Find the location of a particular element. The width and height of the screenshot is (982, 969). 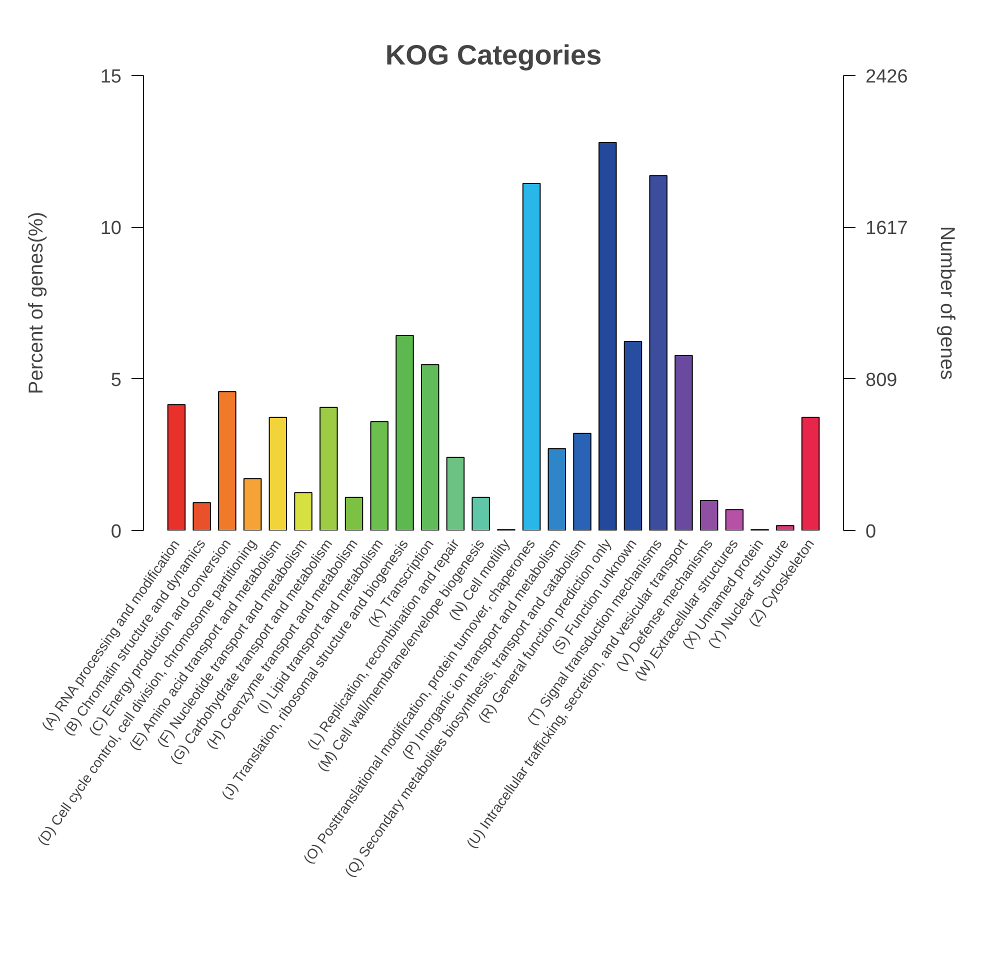

y-tick-label: 5 is located at coordinates (116, 380).